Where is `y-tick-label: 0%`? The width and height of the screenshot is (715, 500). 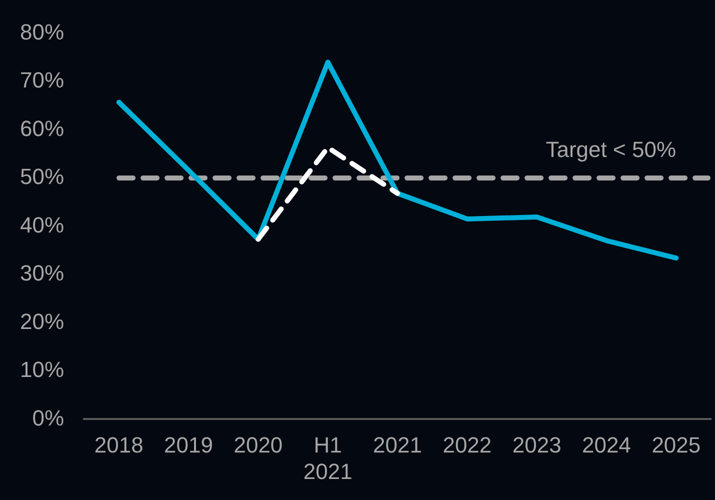 y-tick-label: 0% is located at coordinates (48, 417).